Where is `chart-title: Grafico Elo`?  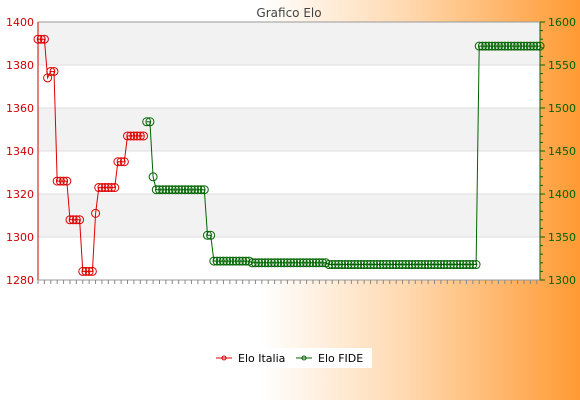 chart-title: Grafico Elo is located at coordinates (288, 13).